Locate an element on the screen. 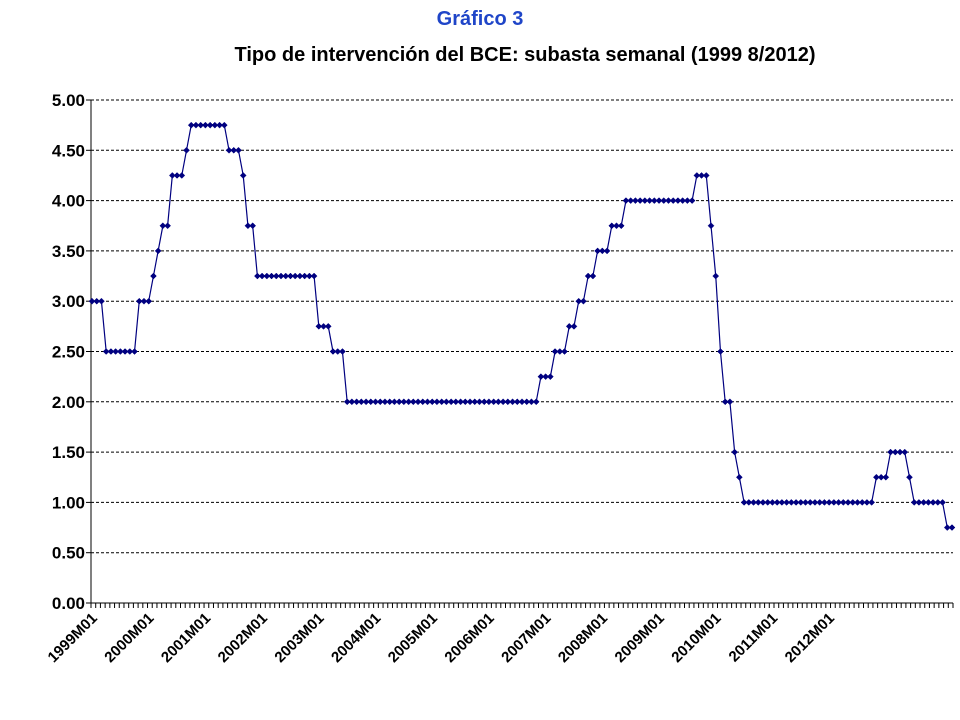 Image resolution: width=960 pixels, height=720 pixels. x-tick-label: 2001M01 is located at coordinates (186, 638).